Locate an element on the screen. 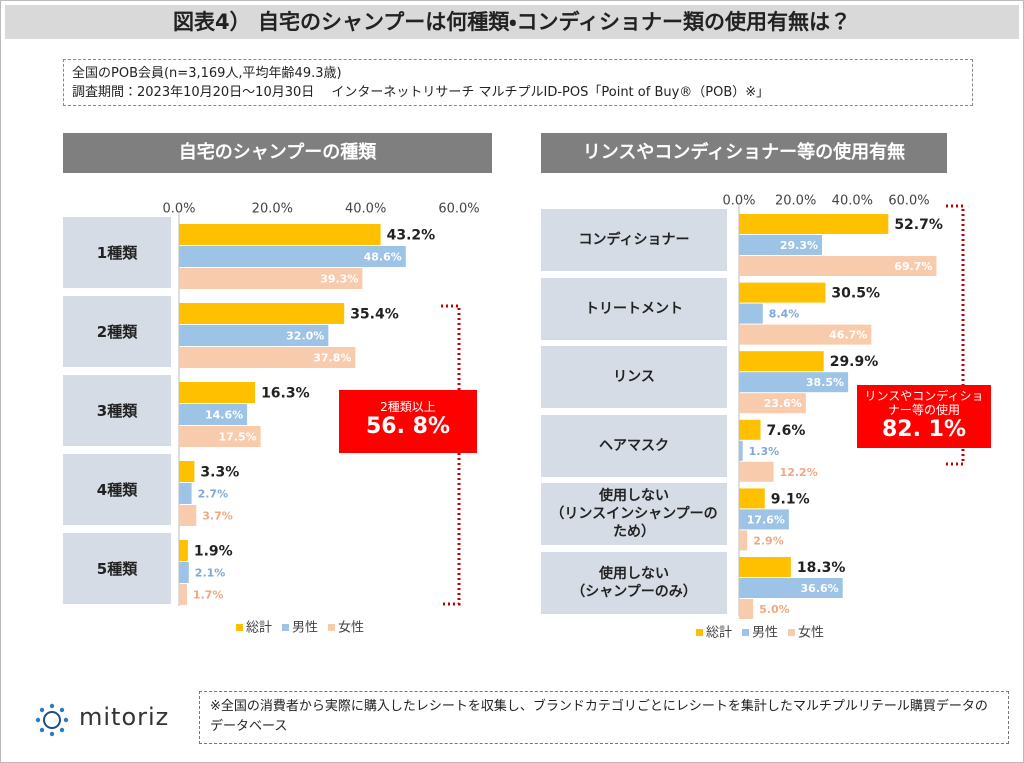 The height and width of the screenshot is (763, 1024). category-label: 使用しない （シャンプーのみ） is located at coordinates (634, 583).